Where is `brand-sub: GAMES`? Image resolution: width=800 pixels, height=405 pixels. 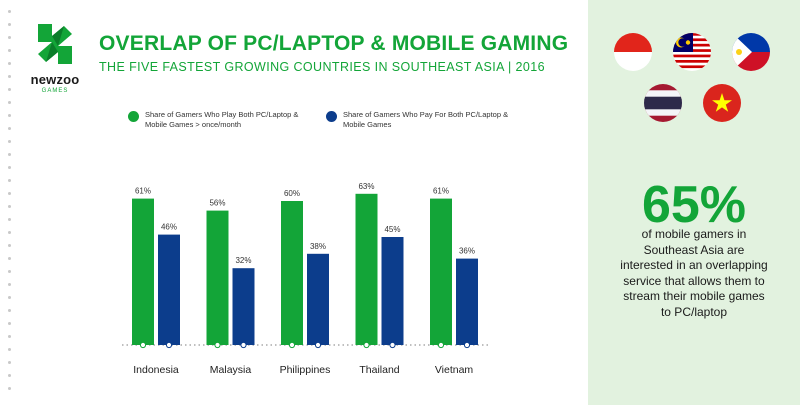
brand-sub: GAMES is located at coordinates (55, 91).